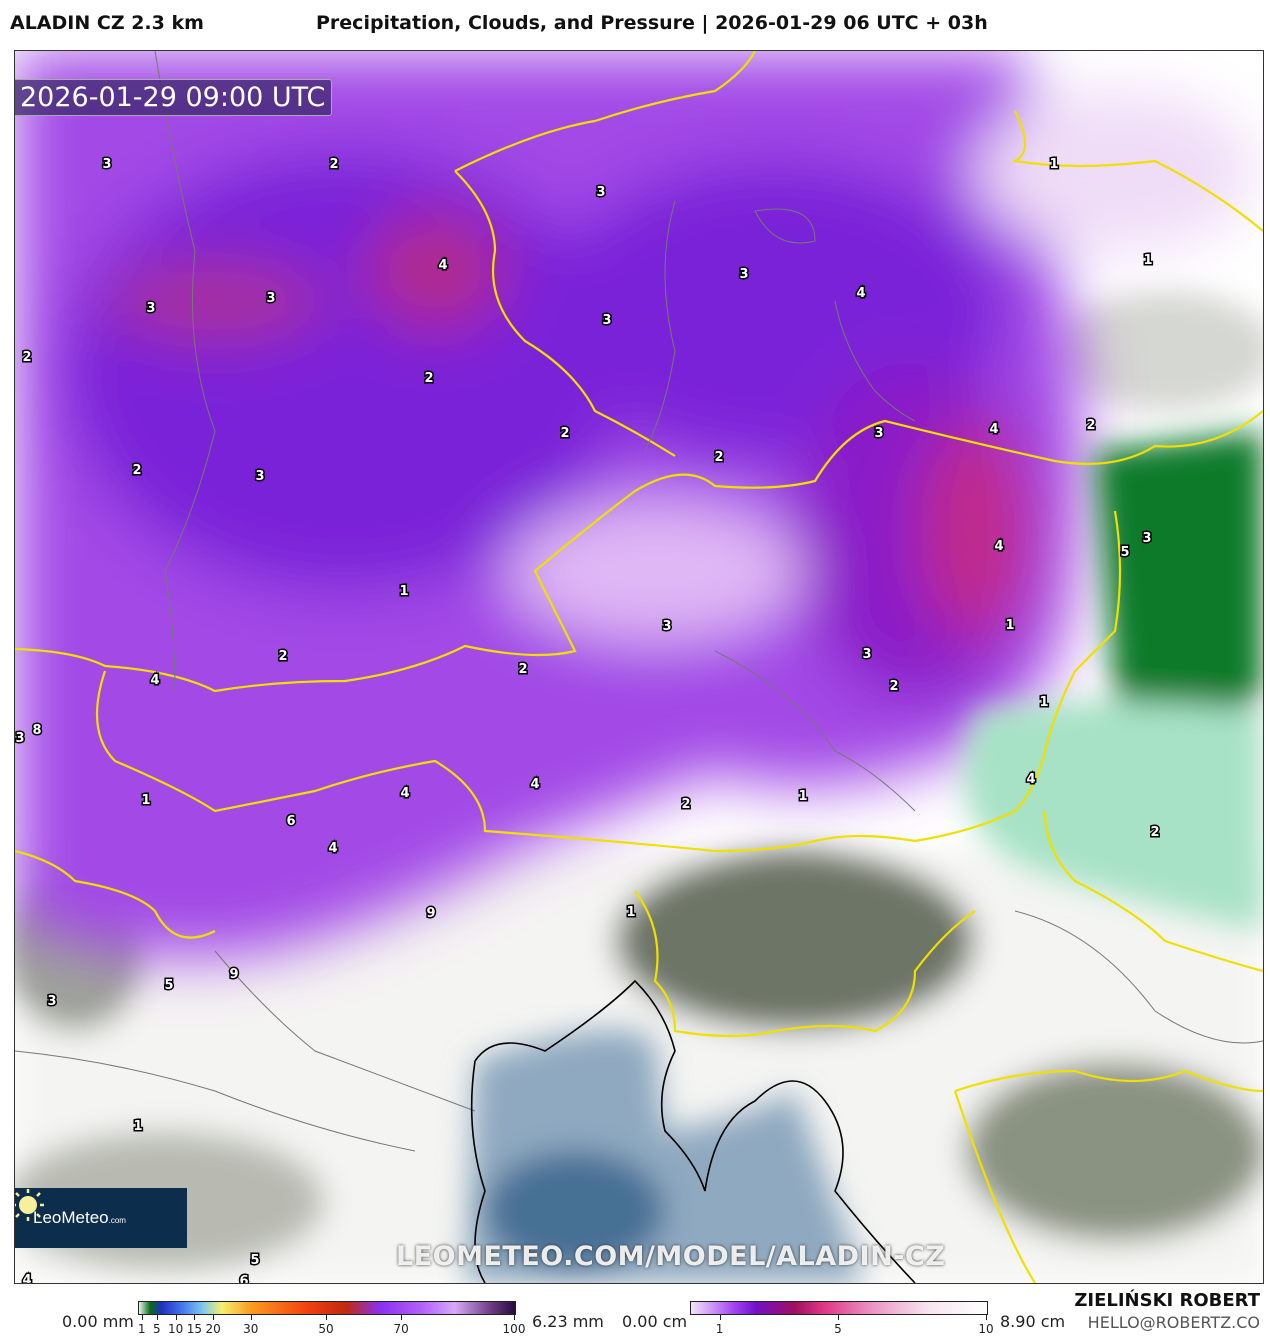 The image size is (1270, 1338). What do you see at coordinates (839, 1308) in the screenshot?
I see `snow-colorbar` at bounding box center [839, 1308].